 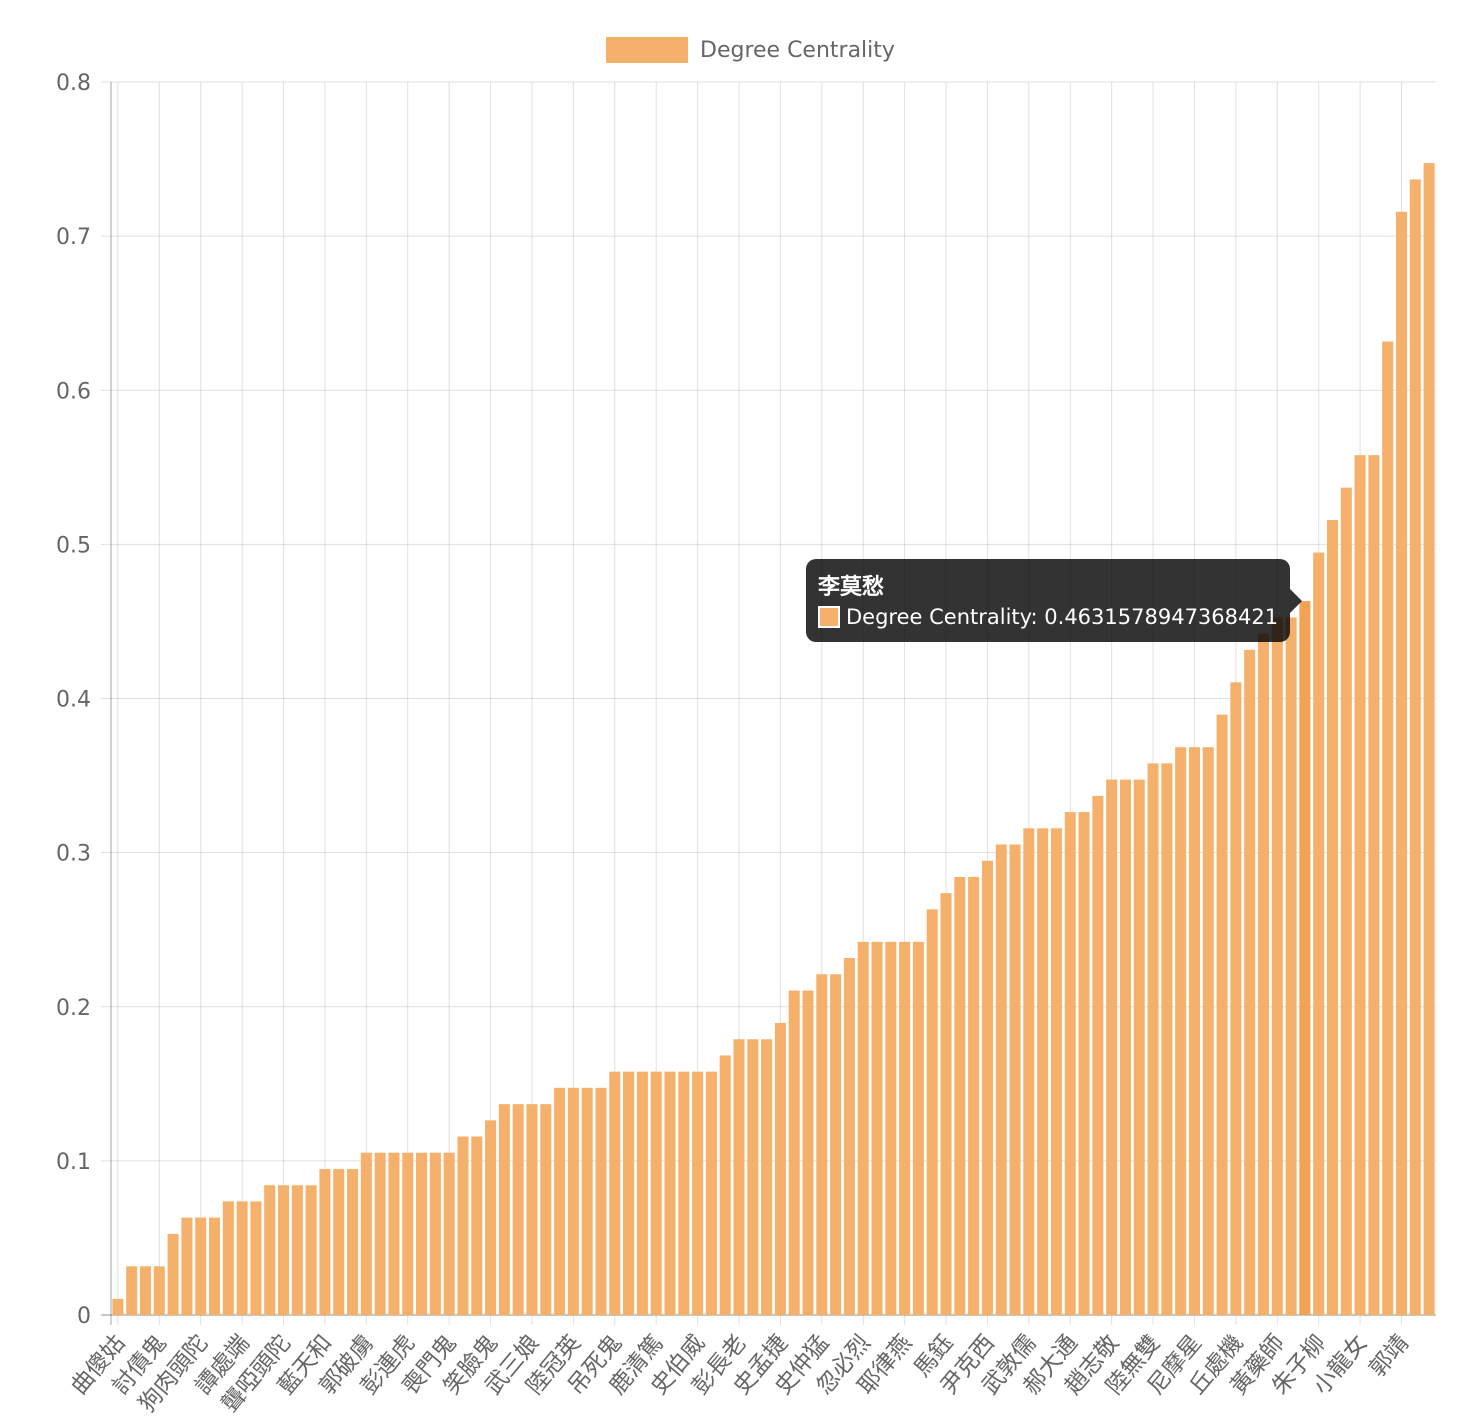 I want to click on y-tick-label: 0.7, so click(x=73, y=237).